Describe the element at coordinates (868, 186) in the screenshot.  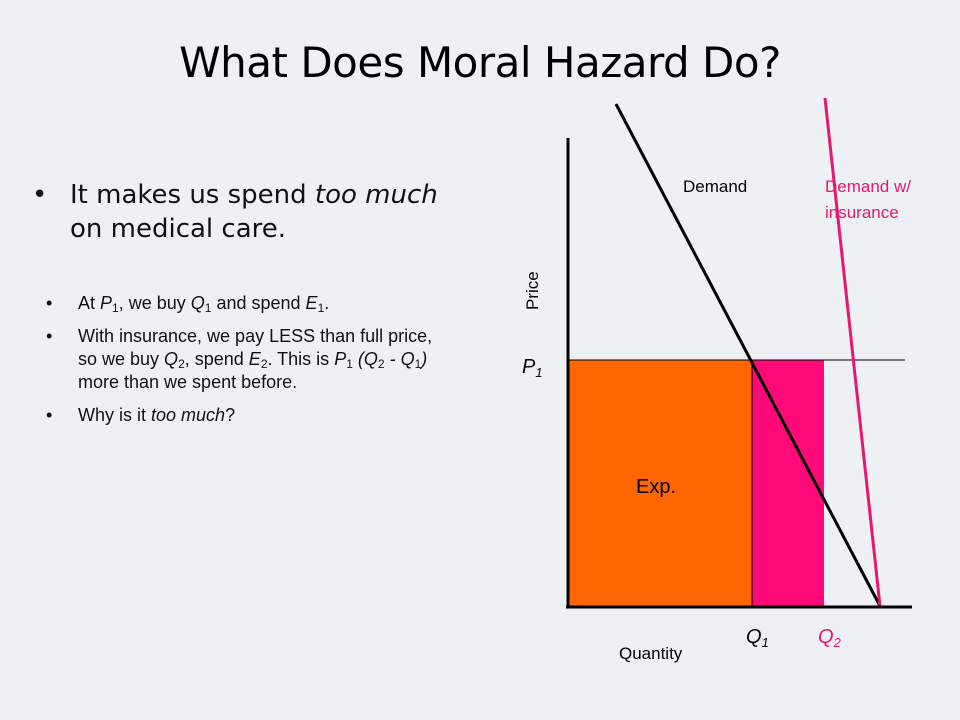
I see `insured-demand-label-line1: Demand w/` at that location.